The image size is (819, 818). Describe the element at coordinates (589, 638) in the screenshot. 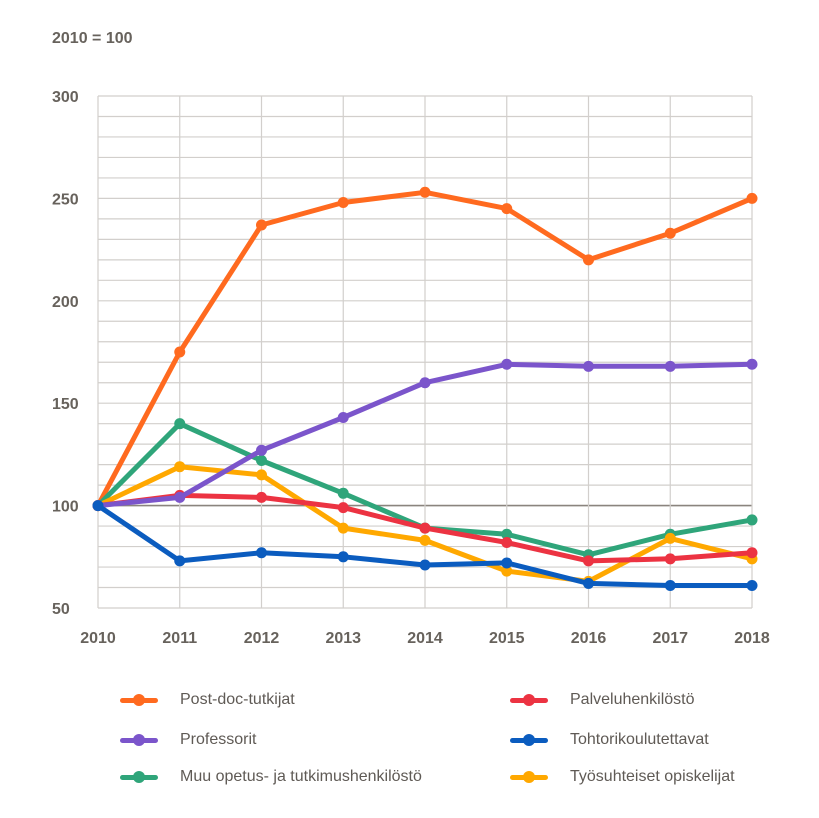

I see `x-tick-label: 2016` at that location.